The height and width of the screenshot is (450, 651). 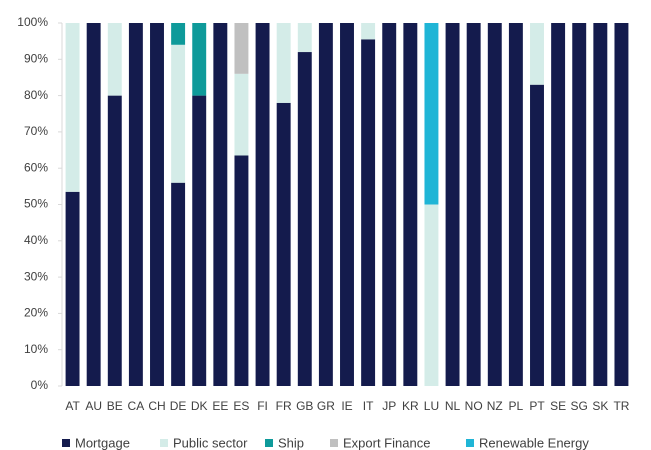 What do you see at coordinates (304, 406) in the screenshot?
I see `x-tick-label: GB` at bounding box center [304, 406].